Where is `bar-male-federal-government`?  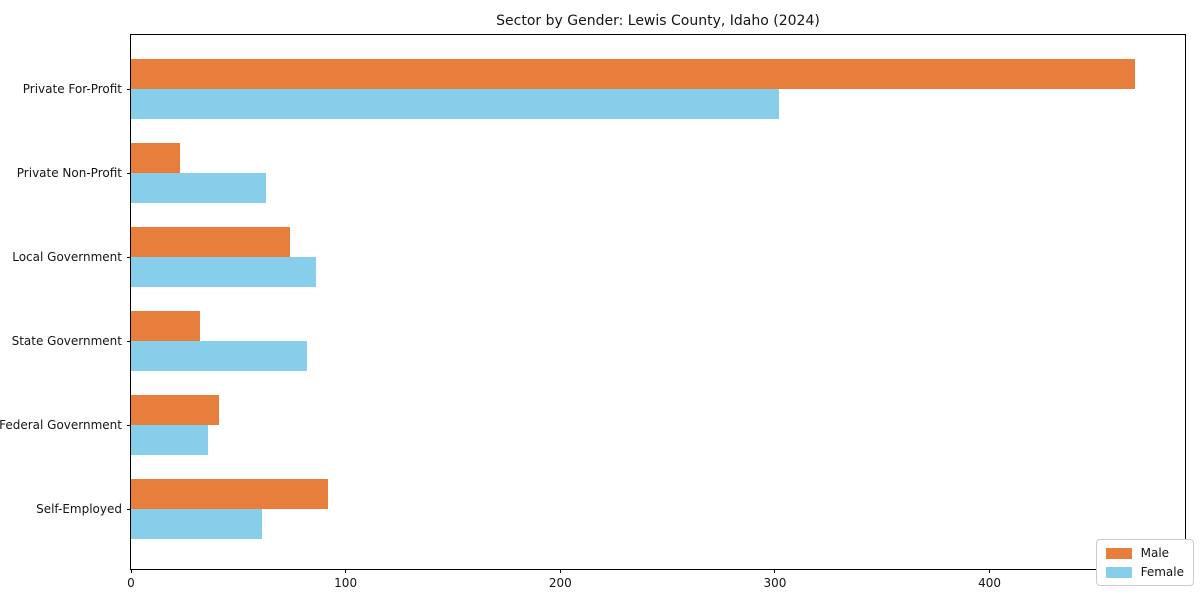 bar-male-federal-government is located at coordinates (175, 410).